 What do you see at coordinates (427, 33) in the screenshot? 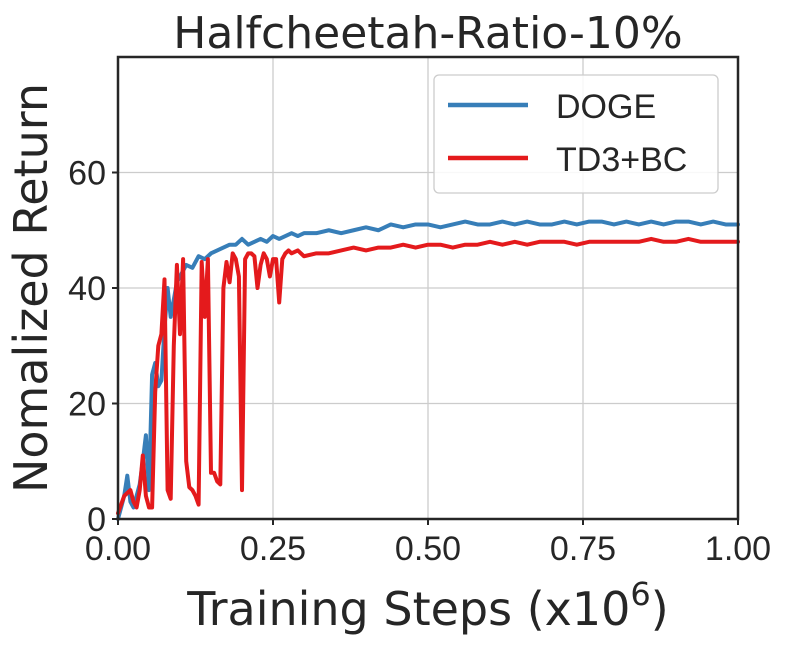
I see `chart-title: Halfcheetah-Ratio-10%` at bounding box center [427, 33].